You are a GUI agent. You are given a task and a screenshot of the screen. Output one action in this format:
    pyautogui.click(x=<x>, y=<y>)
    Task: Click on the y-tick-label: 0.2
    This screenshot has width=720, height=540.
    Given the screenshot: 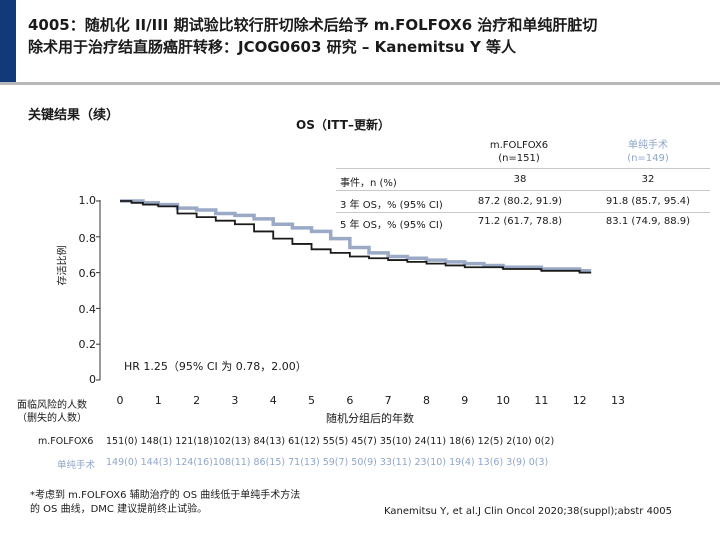 What is the action you would take?
    pyautogui.click(x=87, y=344)
    